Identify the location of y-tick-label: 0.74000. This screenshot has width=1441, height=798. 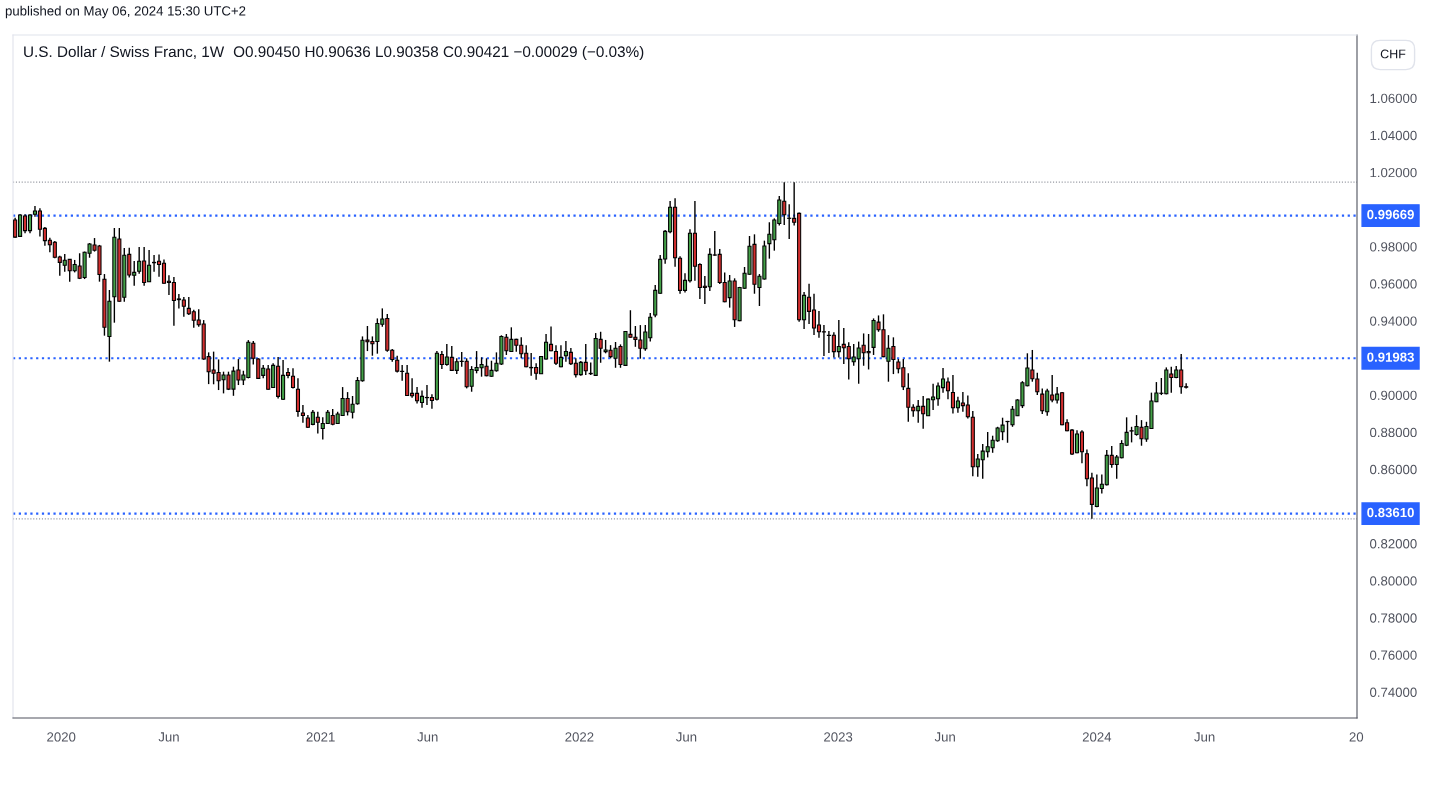
(1393, 692).